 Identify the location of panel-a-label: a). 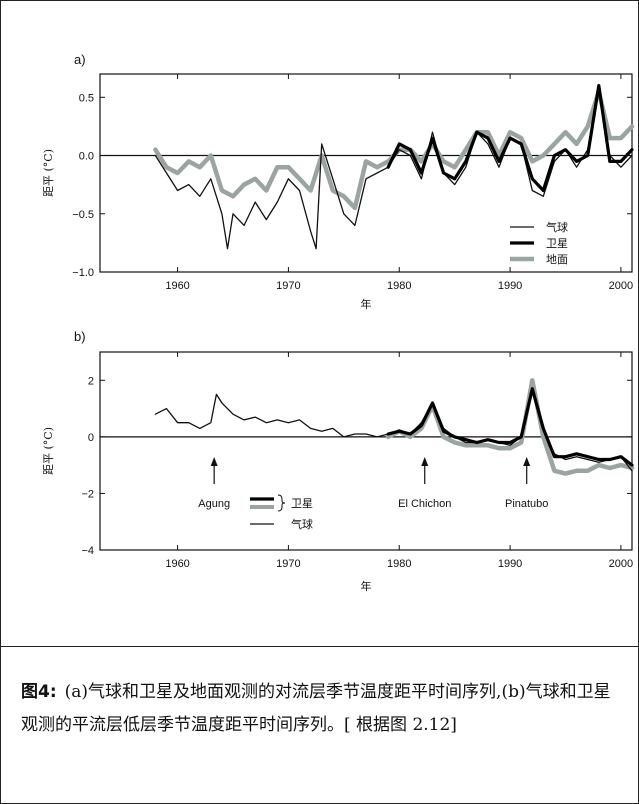
(80, 59).